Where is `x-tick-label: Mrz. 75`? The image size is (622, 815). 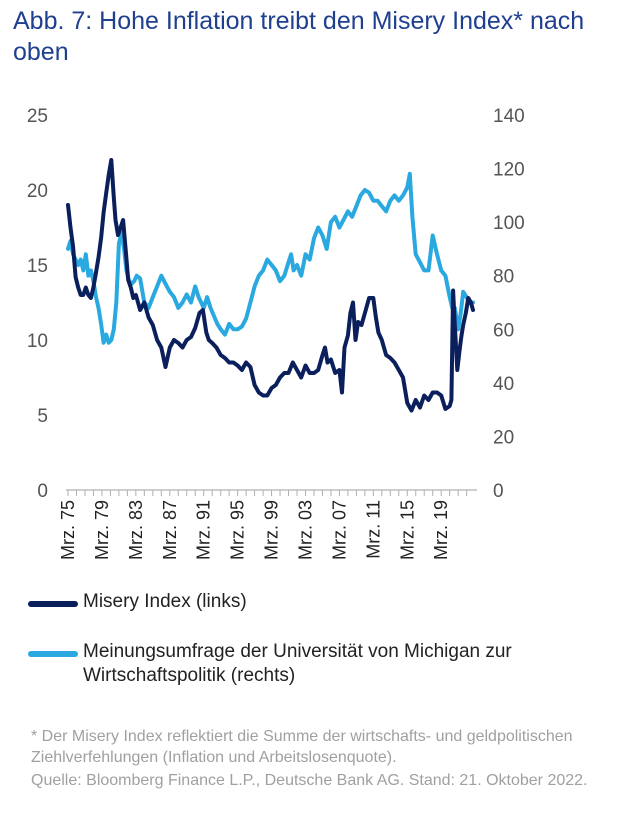 x-tick-label: Mrz. 75 is located at coordinates (68, 530).